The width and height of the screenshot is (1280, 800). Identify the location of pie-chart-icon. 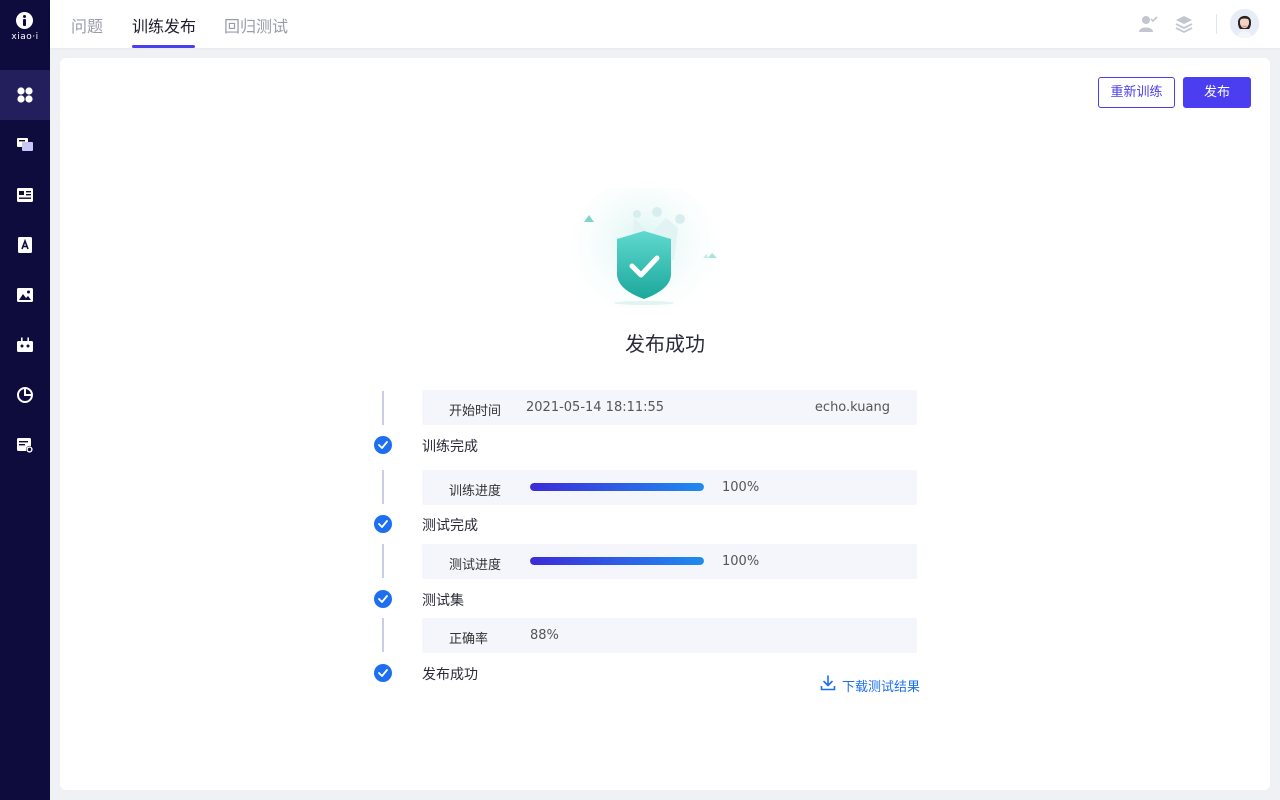
(25, 395).